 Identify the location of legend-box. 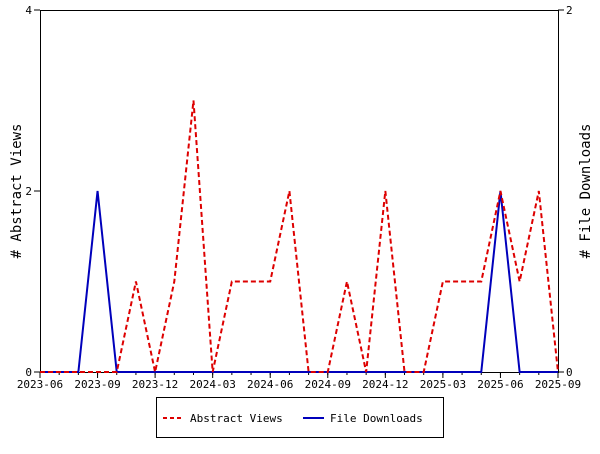
(300, 417).